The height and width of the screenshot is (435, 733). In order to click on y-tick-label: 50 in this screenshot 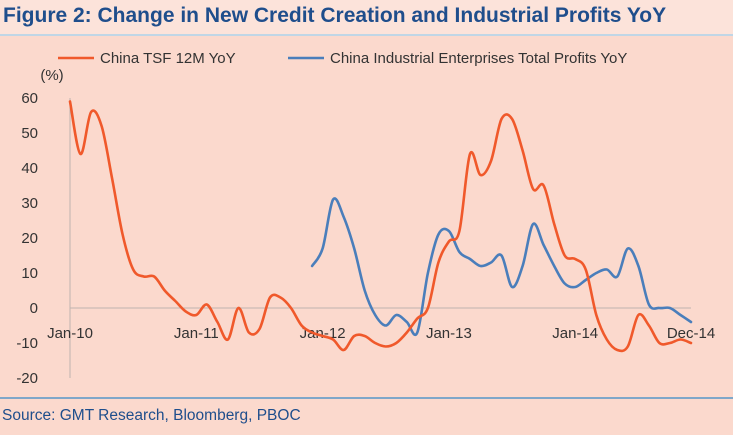, I will do `click(29, 133)`.